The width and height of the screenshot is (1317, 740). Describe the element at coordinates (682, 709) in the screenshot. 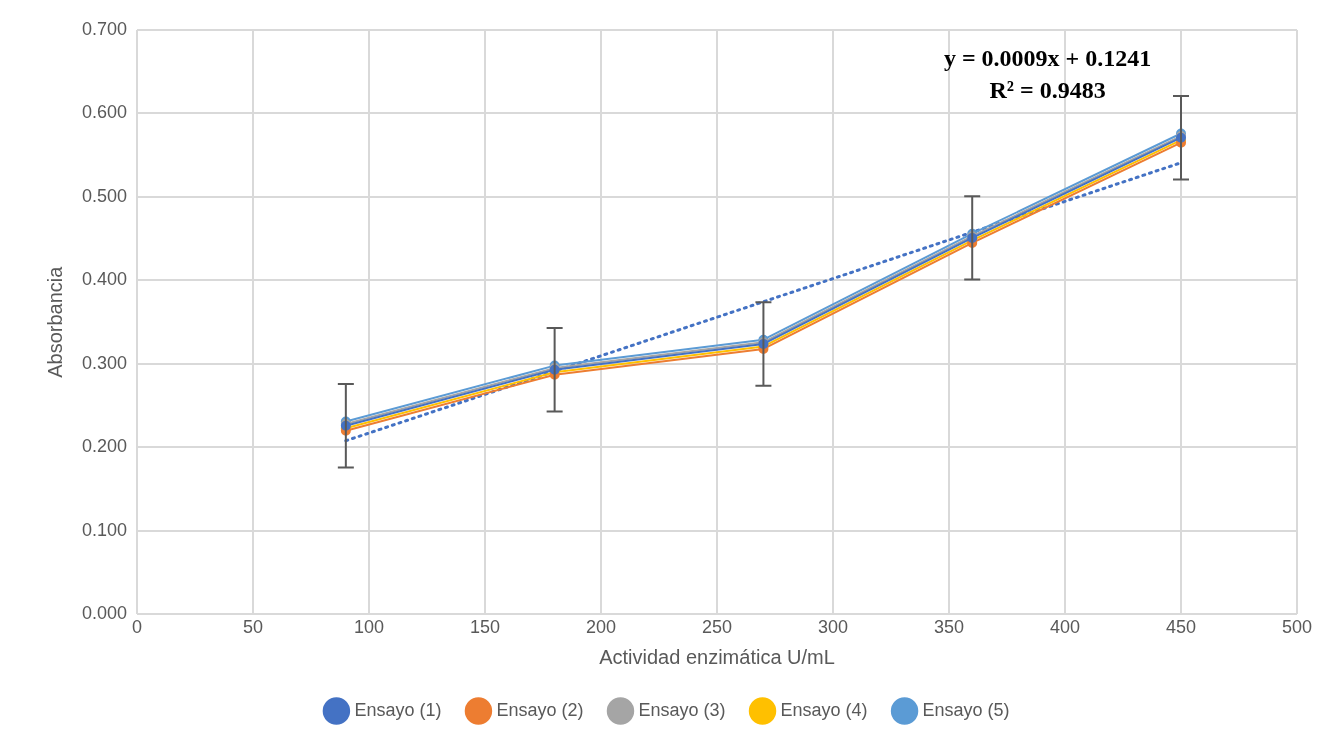

I see `legend-label: Ensayo (3)` at that location.